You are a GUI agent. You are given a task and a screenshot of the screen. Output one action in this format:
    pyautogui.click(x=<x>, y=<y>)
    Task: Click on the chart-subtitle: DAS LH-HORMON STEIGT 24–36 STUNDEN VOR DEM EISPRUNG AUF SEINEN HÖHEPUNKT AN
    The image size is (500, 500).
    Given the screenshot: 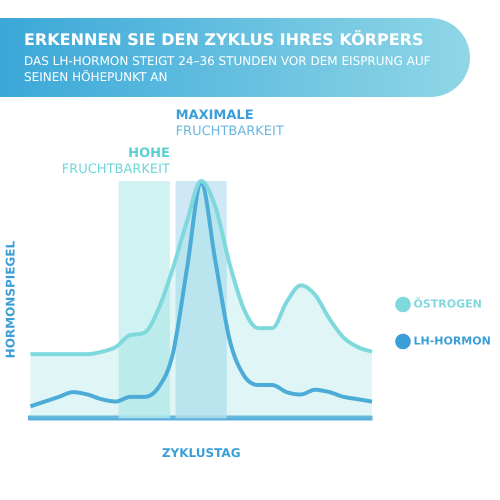 What is the action you would take?
    pyautogui.click(x=228, y=70)
    